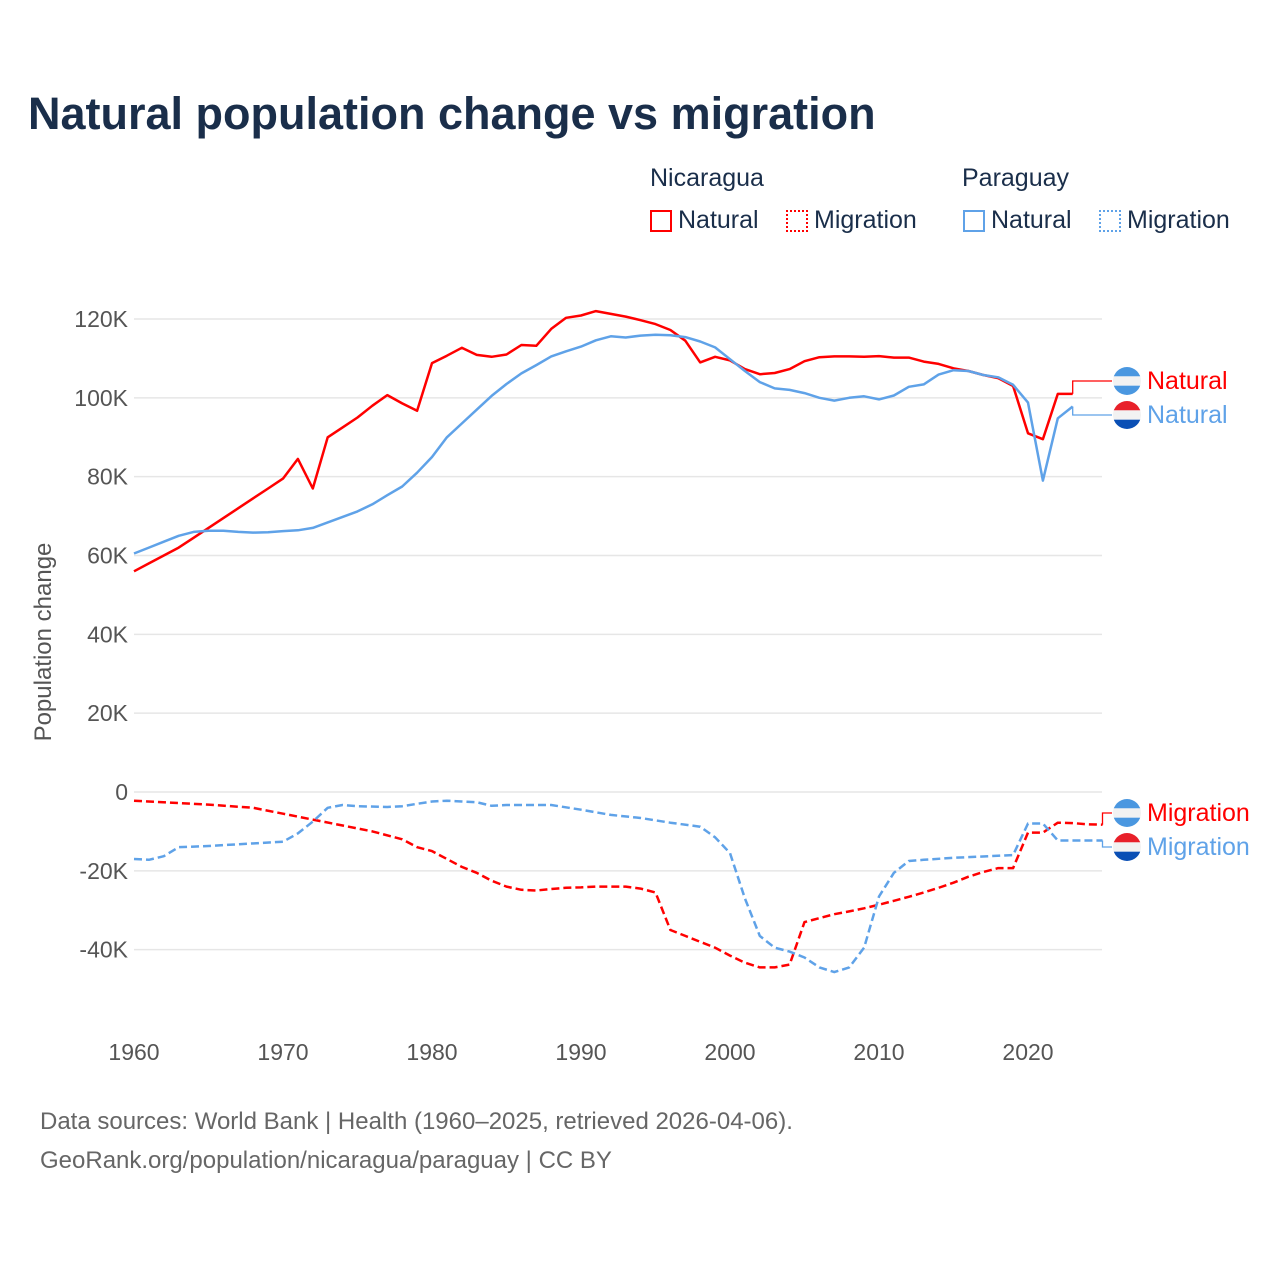  I want to click on legend-group-paraguay: Paraguay, so click(1016, 178).